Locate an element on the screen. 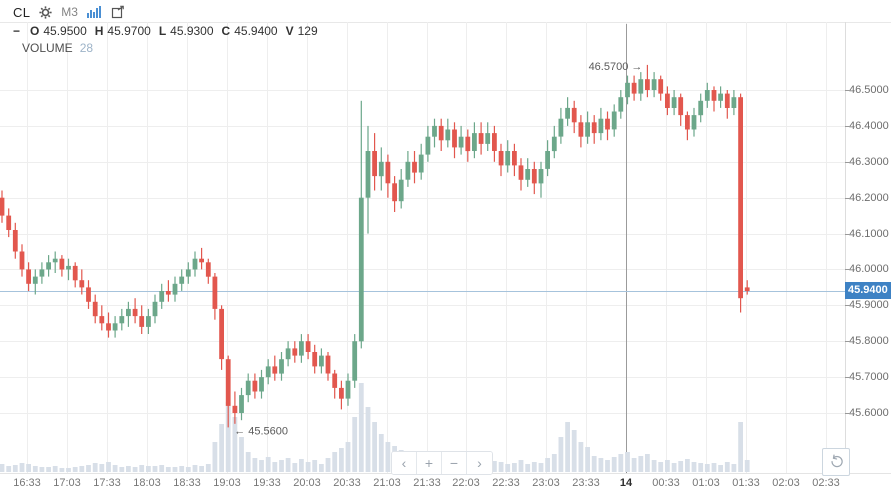 The image size is (891, 492). price-tick-label: 45.8000 is located at coordinates (869, 341).